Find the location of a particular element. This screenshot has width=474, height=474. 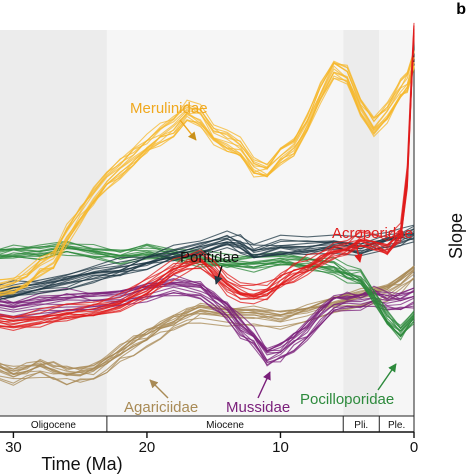

side-axis-title: Slope is located at coordinates (456, 236).